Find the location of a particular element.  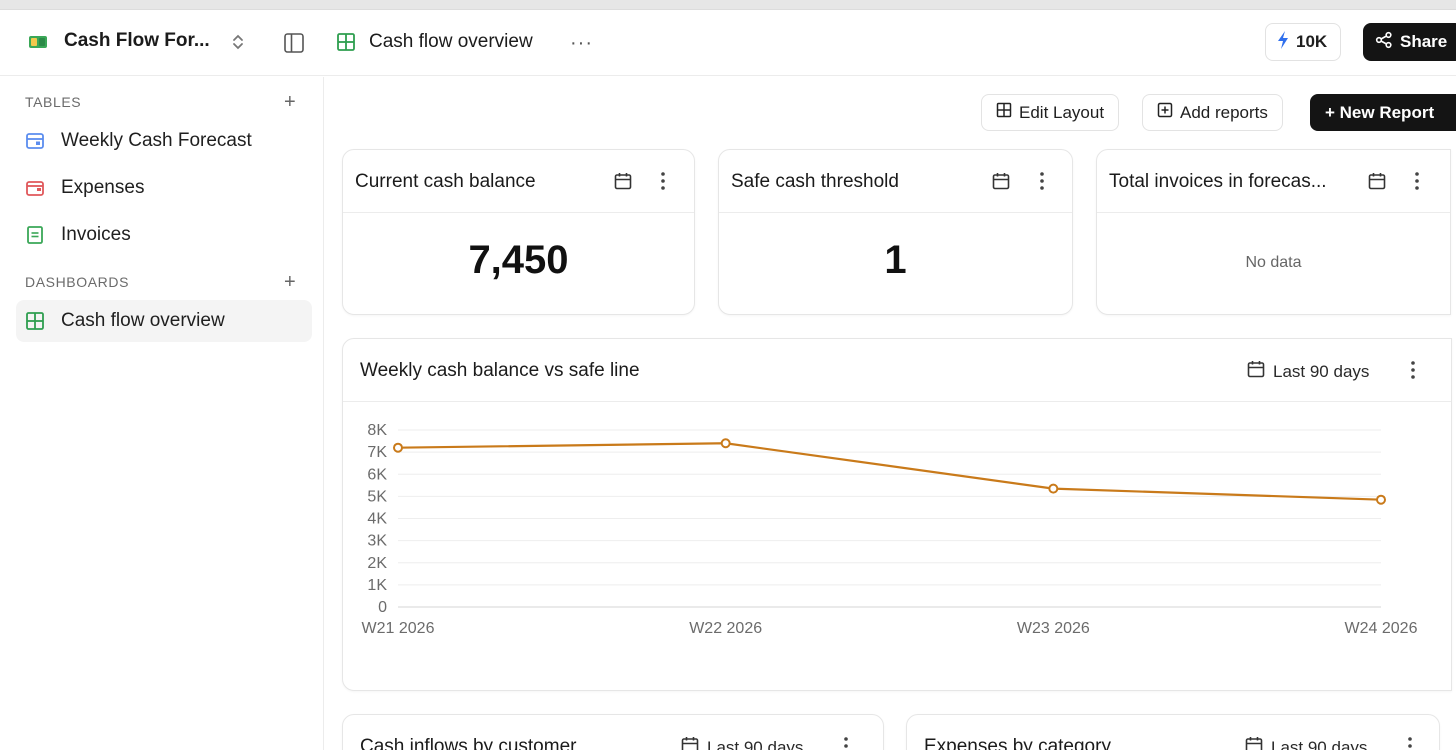

sidebar-item-expenses: Expenses is located at coordinates (164, 188).